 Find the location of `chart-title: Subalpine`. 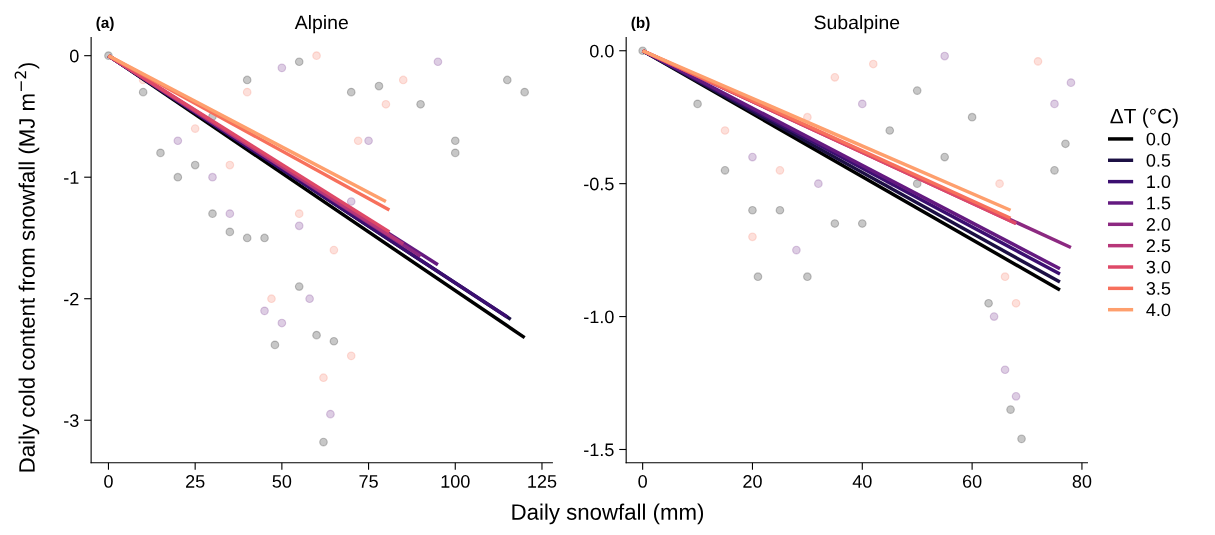

chart-title: Subalpine is located at coordinates (857, 24).